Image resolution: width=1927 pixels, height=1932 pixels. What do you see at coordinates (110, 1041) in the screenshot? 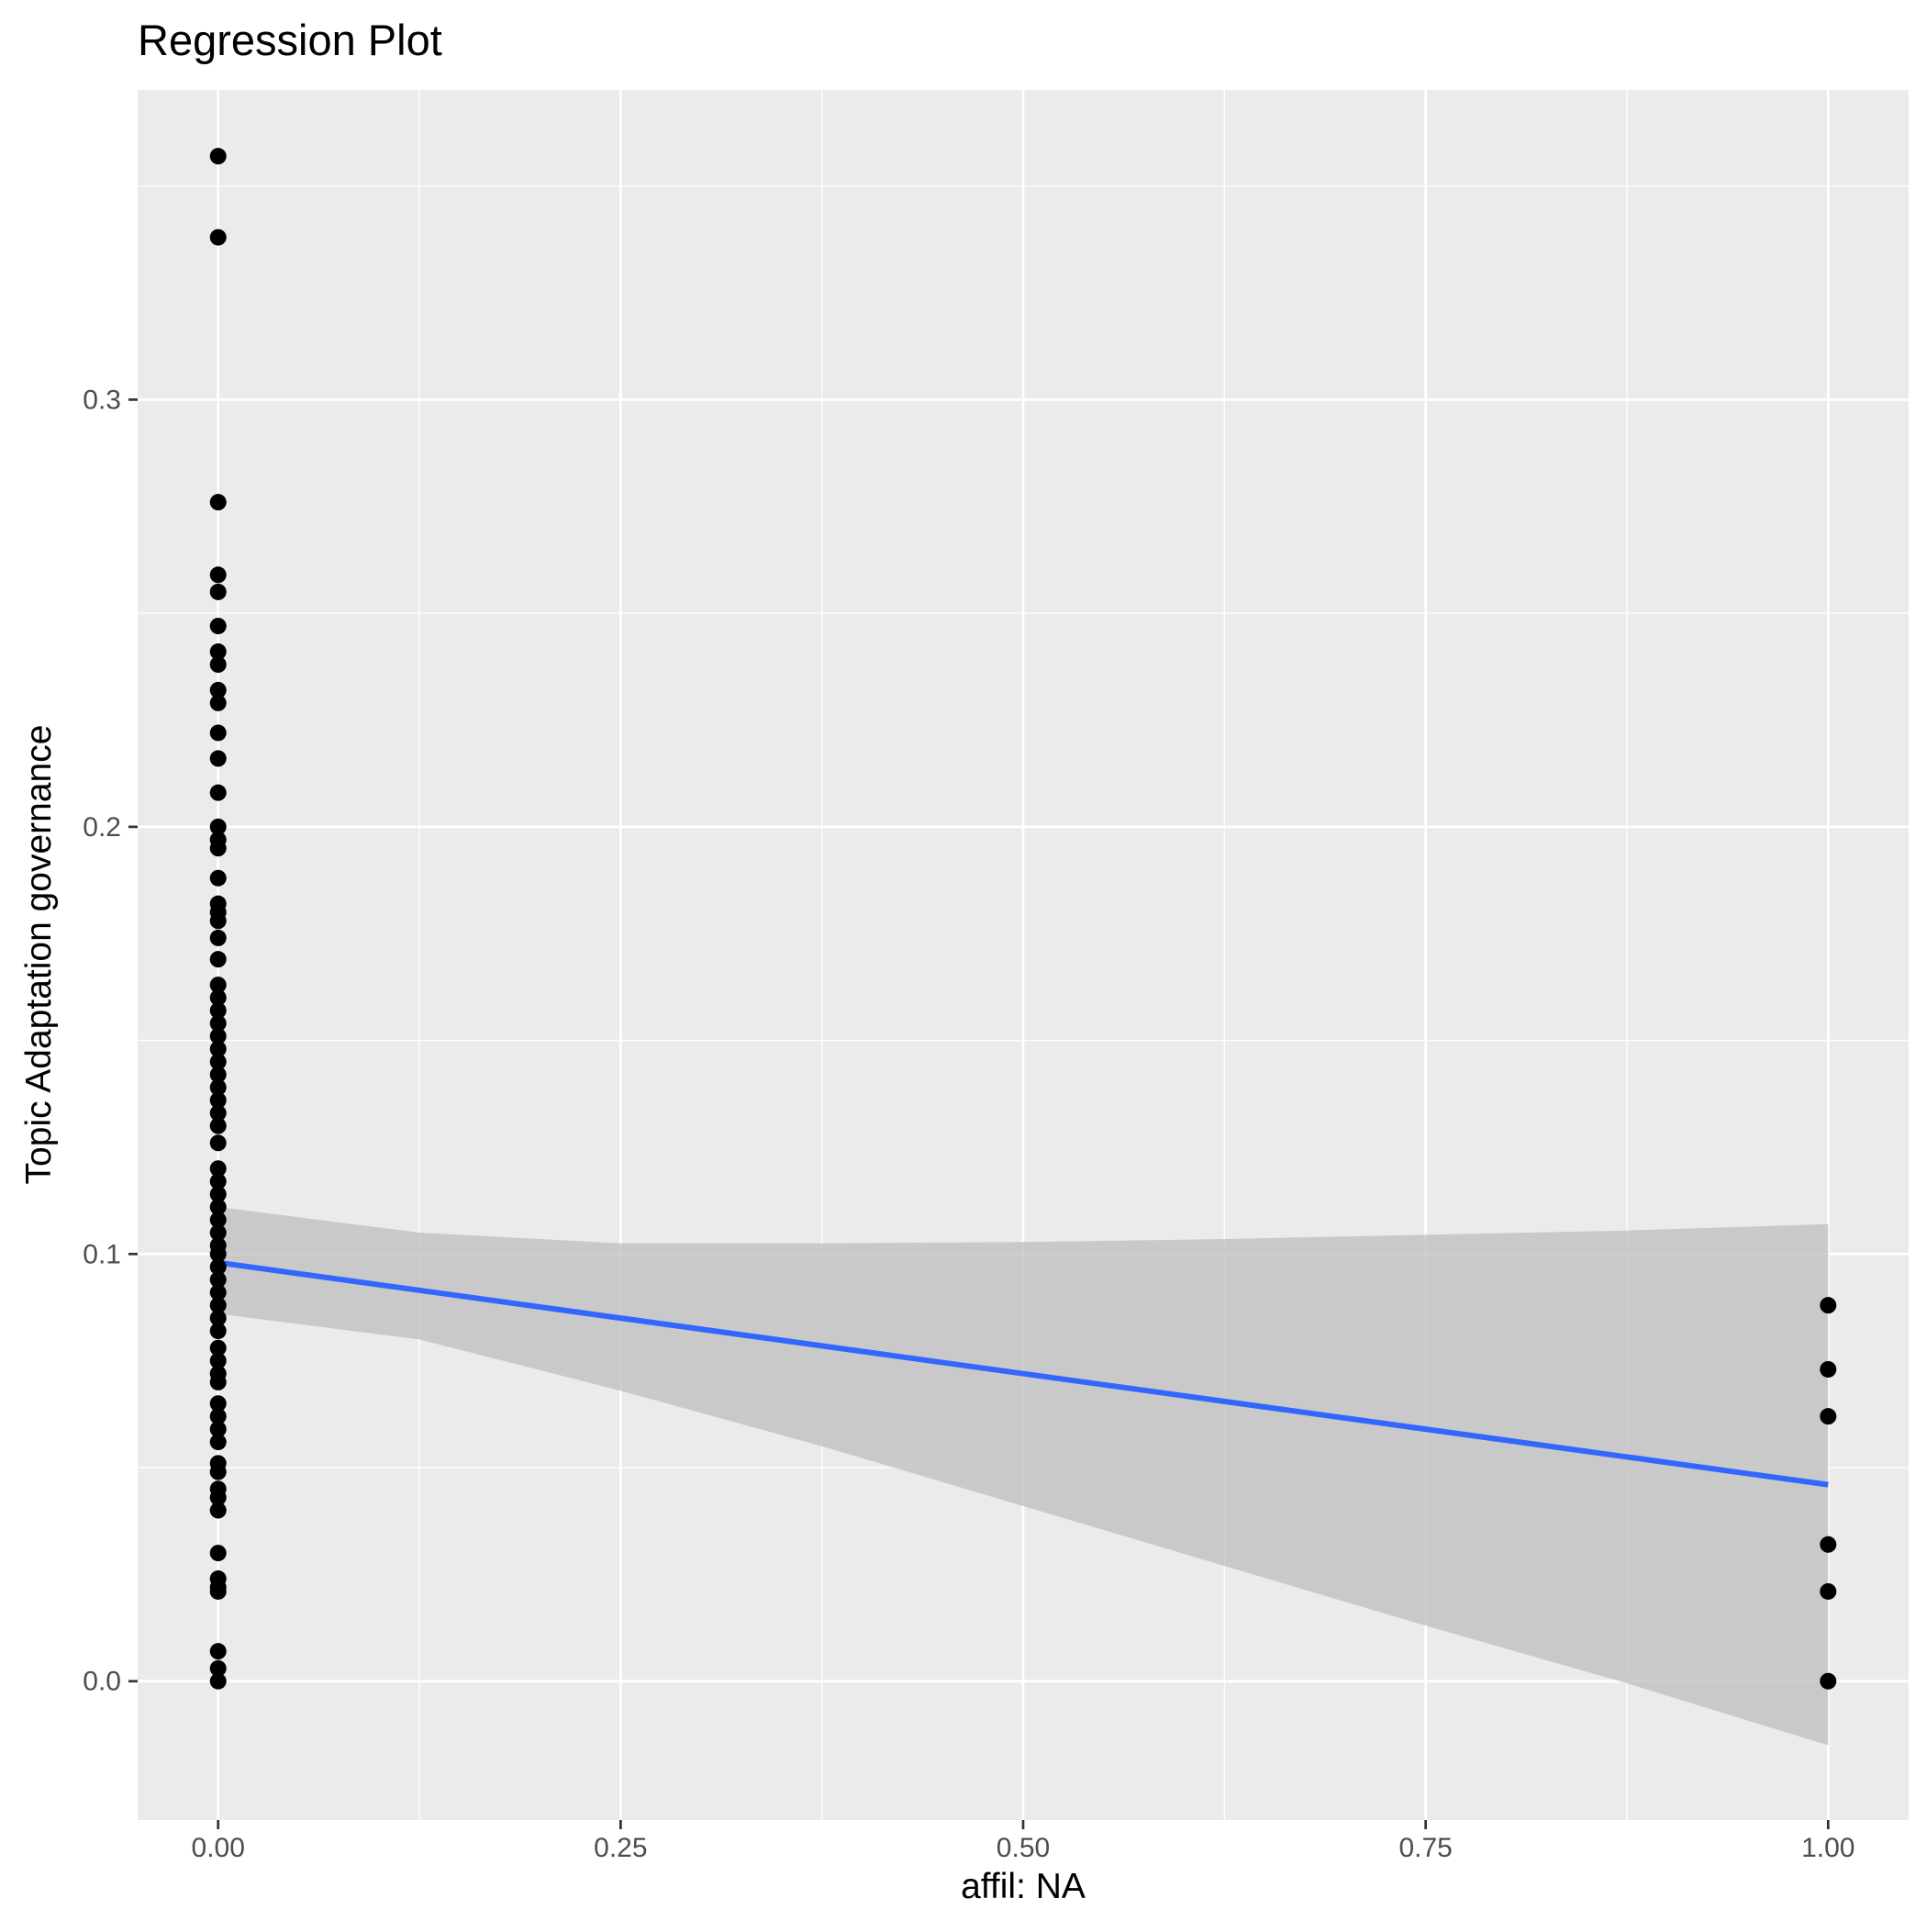
I see `y-axis: 0.0 0.1 0.2 0.3` at bounding box center [110, 1041].